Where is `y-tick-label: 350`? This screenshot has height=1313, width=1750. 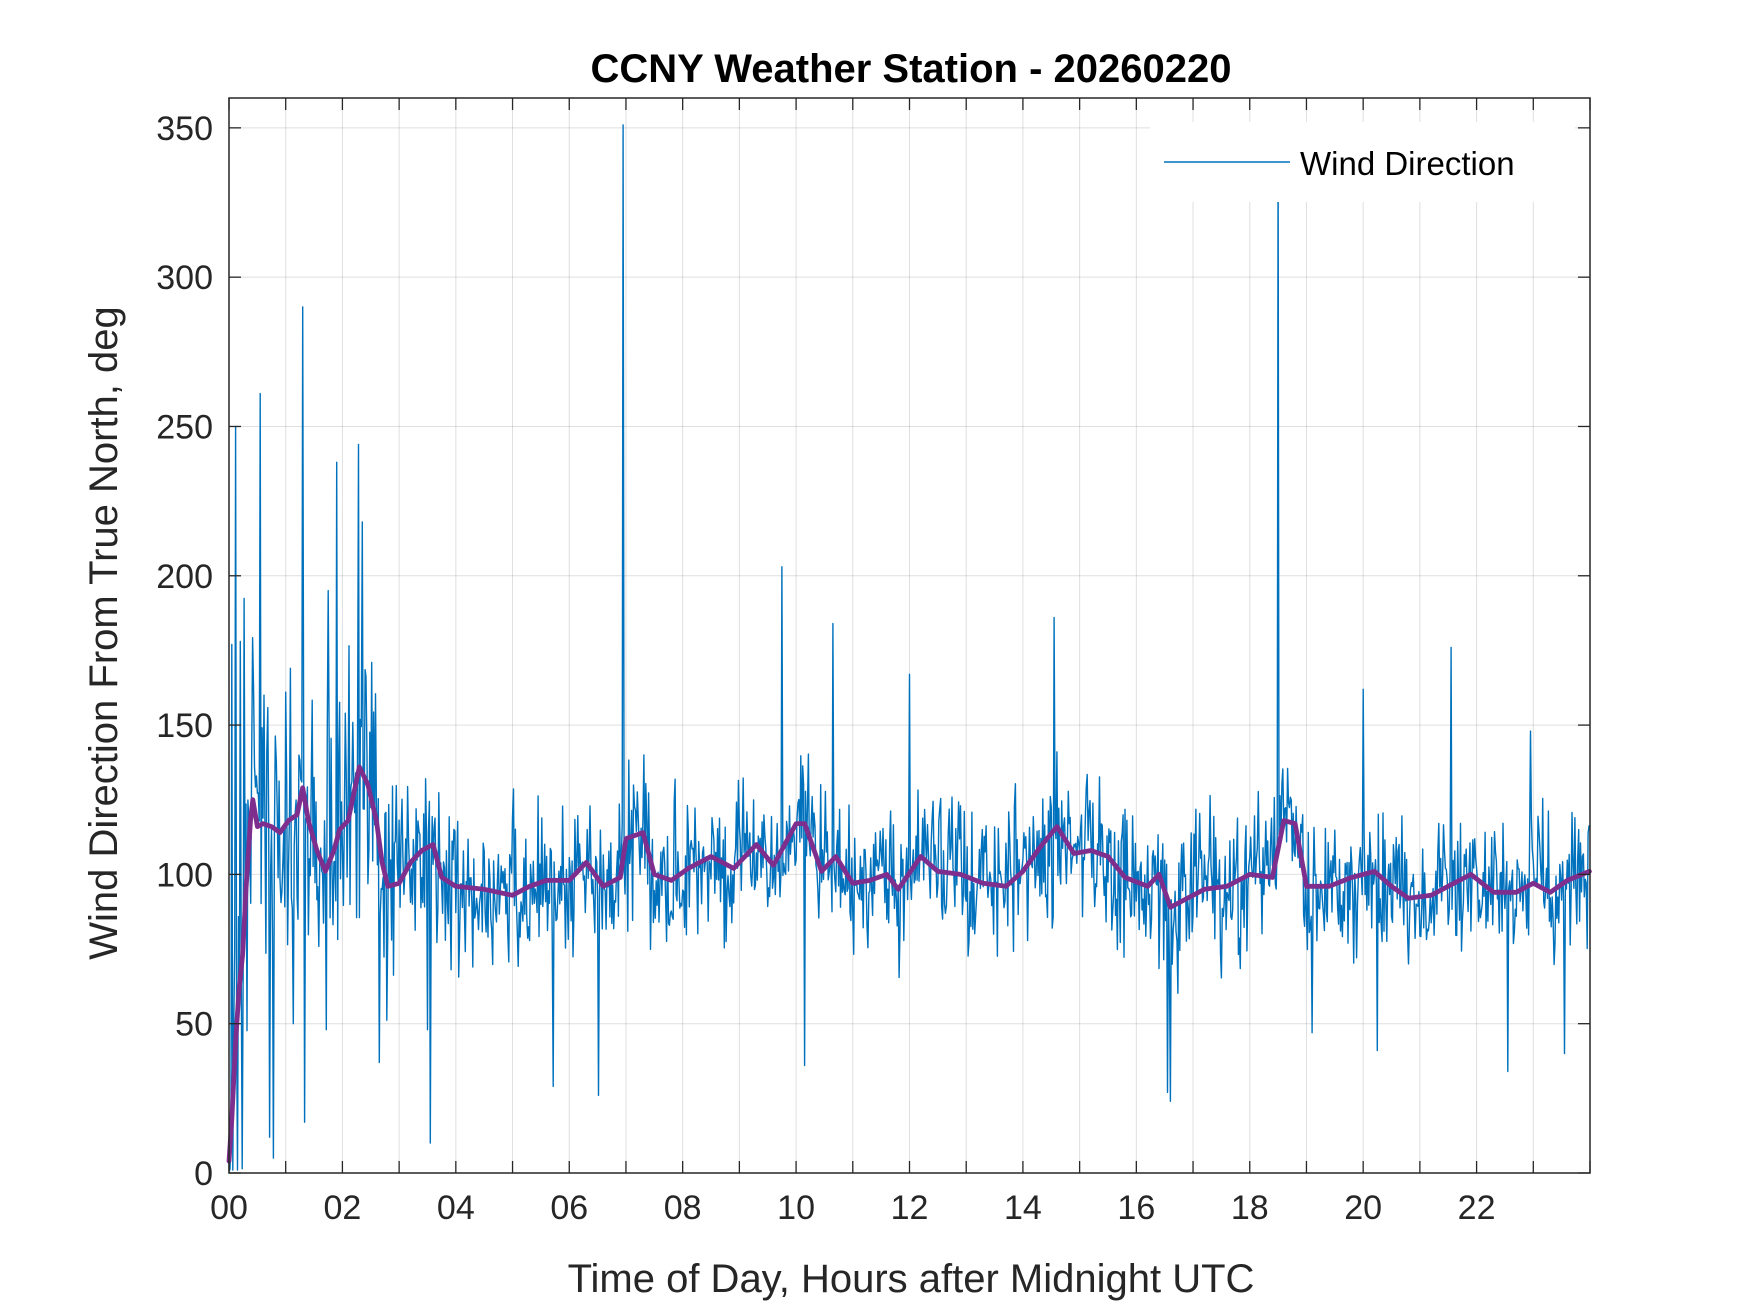 y-tick-label: 350 is located at coordinates (184, 129).